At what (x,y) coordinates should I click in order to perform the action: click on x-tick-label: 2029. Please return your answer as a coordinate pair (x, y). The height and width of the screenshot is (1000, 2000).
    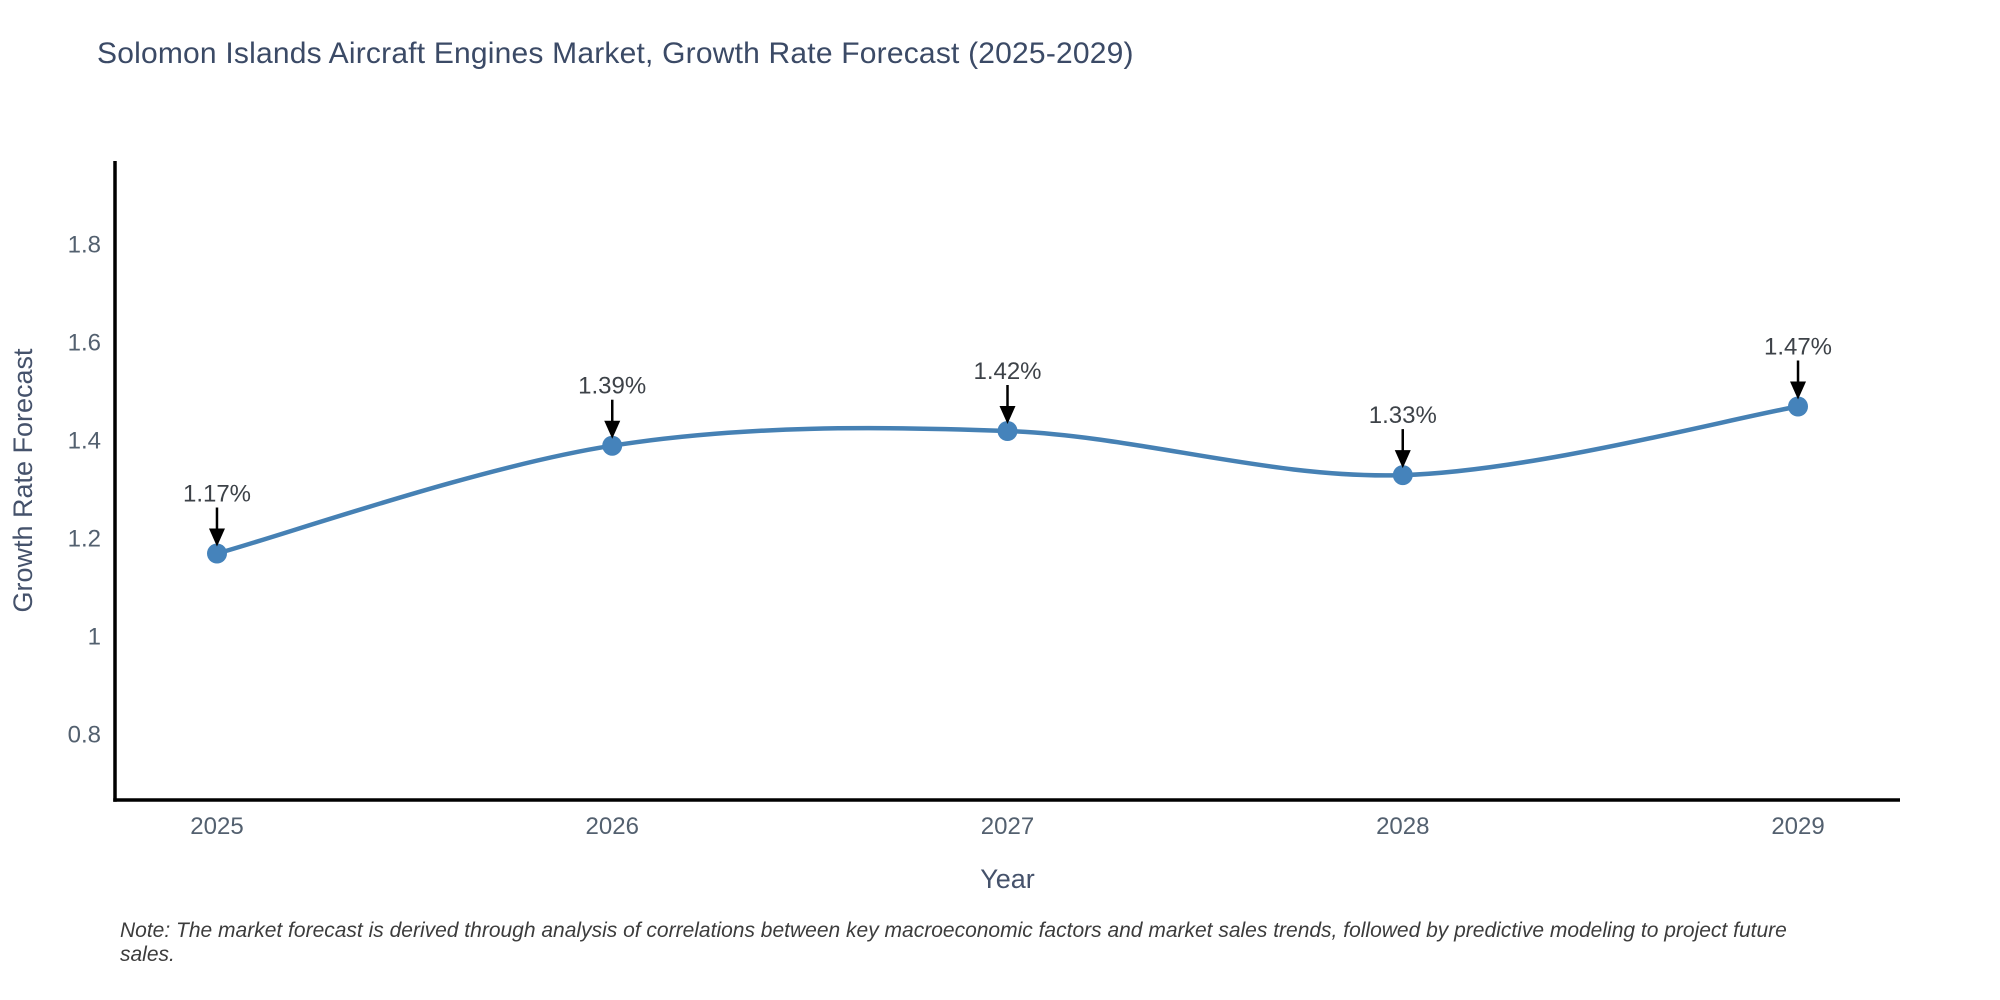
    Looking at the image, I should click on (1797, 826).